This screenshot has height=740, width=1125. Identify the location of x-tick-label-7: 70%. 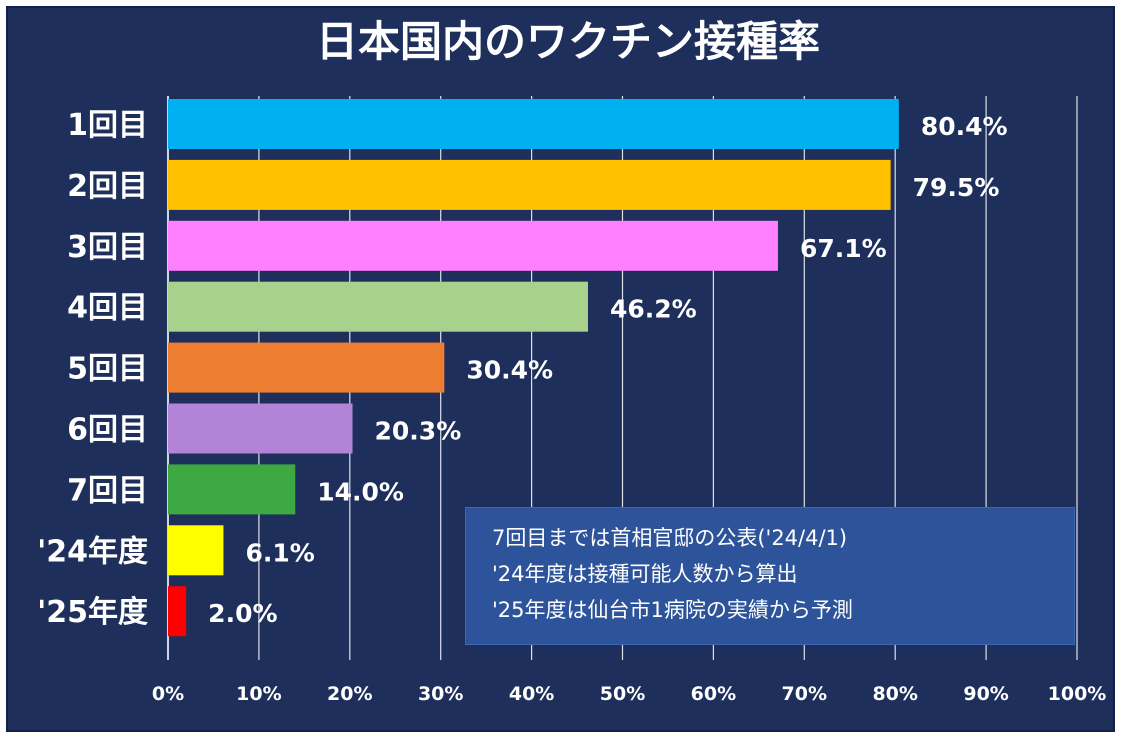
(804, 694).